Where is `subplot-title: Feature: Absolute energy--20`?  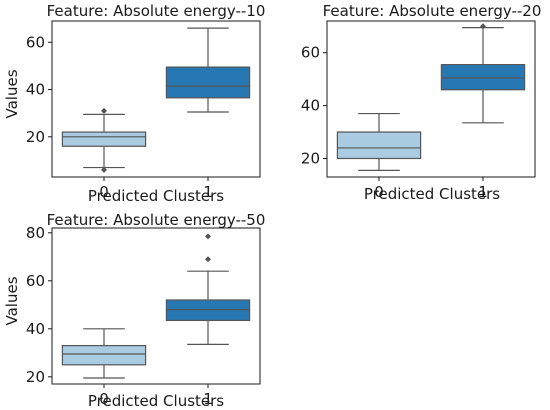 subplot-title: Feature: Absolute energy--20 is located at coordinates (432, 11).